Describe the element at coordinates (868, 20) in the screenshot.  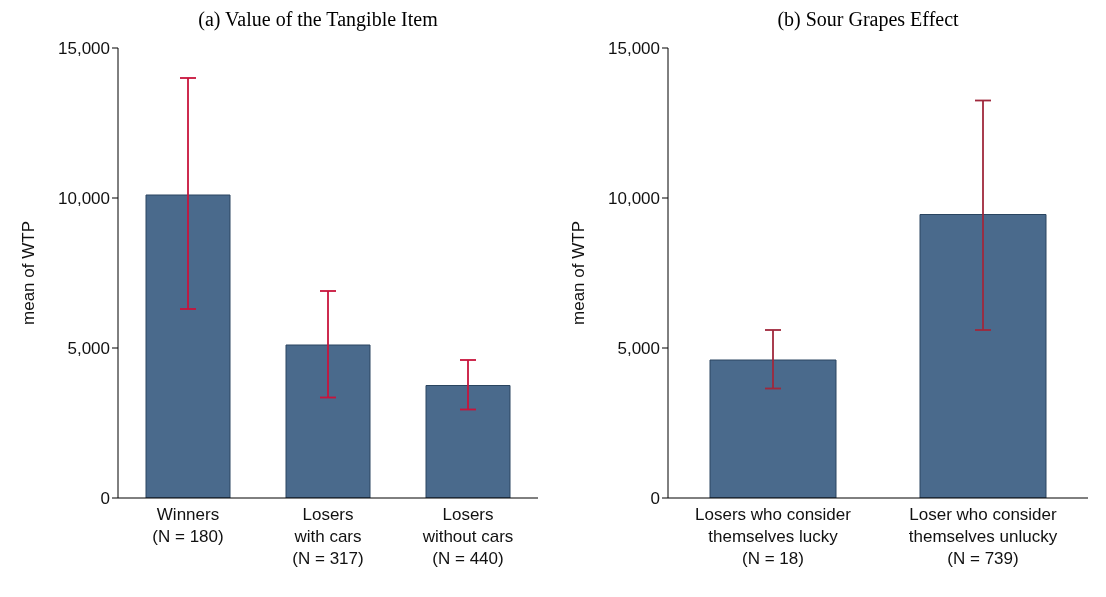
I see `chart-title: (b) Sour Grapes Effect` at that location.